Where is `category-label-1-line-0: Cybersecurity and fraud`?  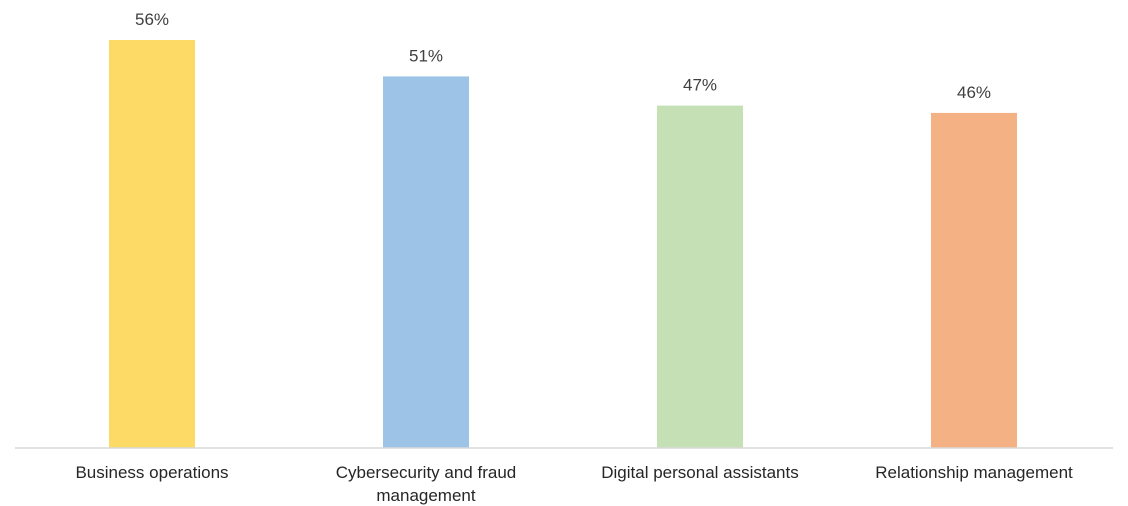
category-label-1-line-0: Cybersecurity and fraud is located at coordinates (426, 472).